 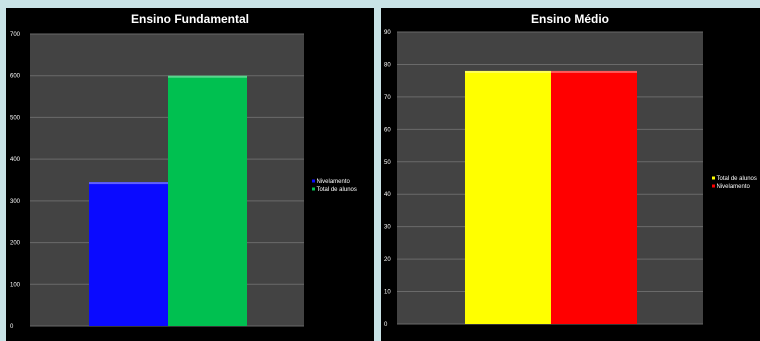 I want to click on y-tick-label: 700, so click(x=15, y=35).